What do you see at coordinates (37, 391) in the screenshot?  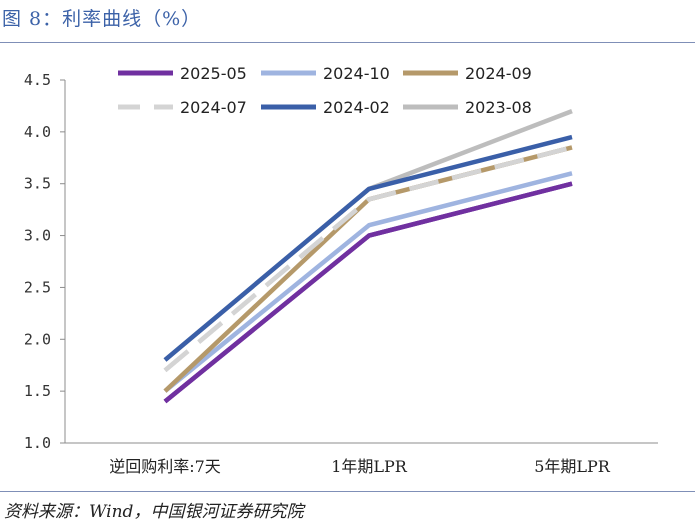 I see `y-tick-label: 1.5` at bounding box center [37, 391].